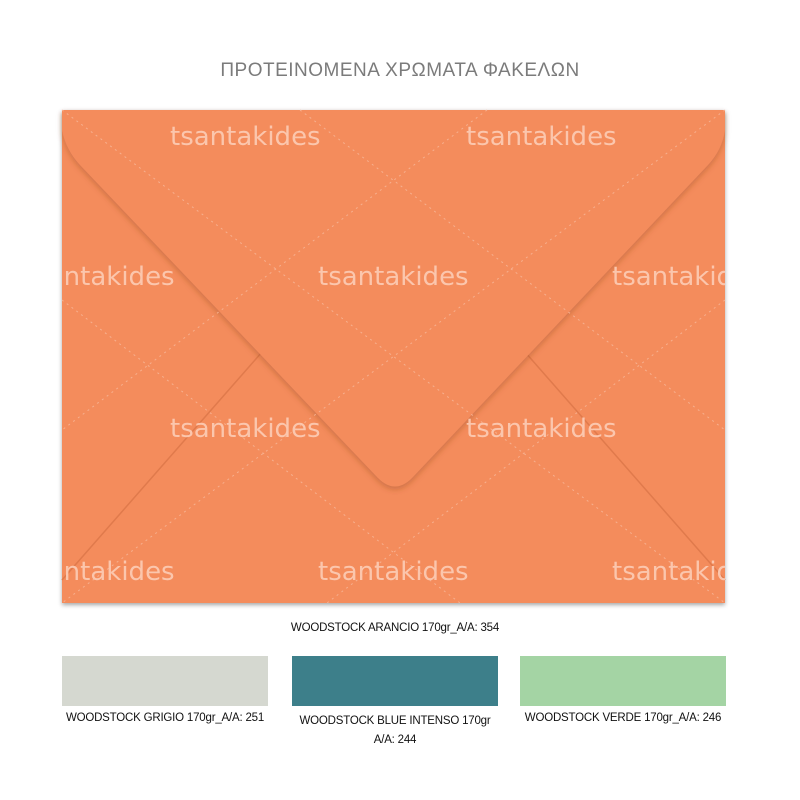  I want to click on swatch-label-blue-intenso: WOODSTOCK BLUE INTENSO 170gr A/A: 244, so click(395, 731).